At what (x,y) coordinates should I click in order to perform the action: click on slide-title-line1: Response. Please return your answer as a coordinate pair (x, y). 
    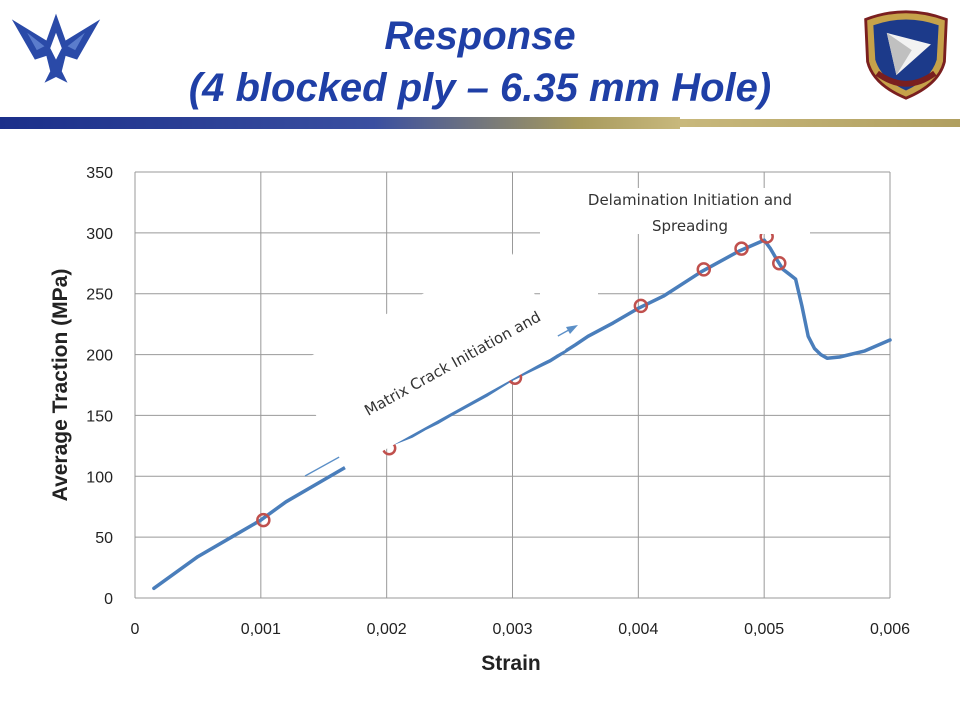
    Looking at the image, I should click on (480, 36).